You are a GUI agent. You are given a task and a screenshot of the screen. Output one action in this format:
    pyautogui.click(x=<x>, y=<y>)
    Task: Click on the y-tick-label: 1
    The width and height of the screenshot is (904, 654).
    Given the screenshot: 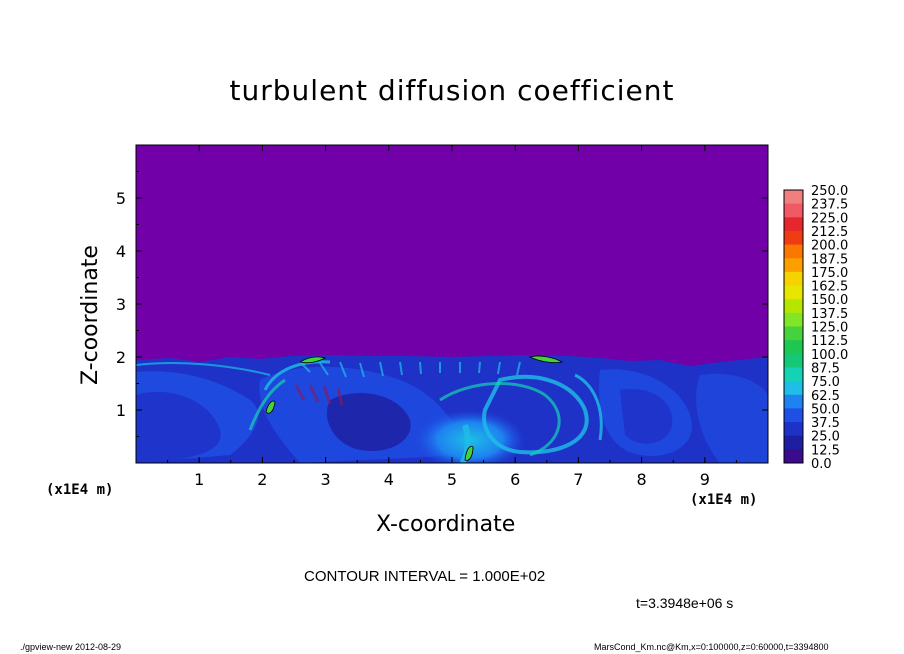 What is the action you would take?
    pyautogui.click(x=121, y=410)
    